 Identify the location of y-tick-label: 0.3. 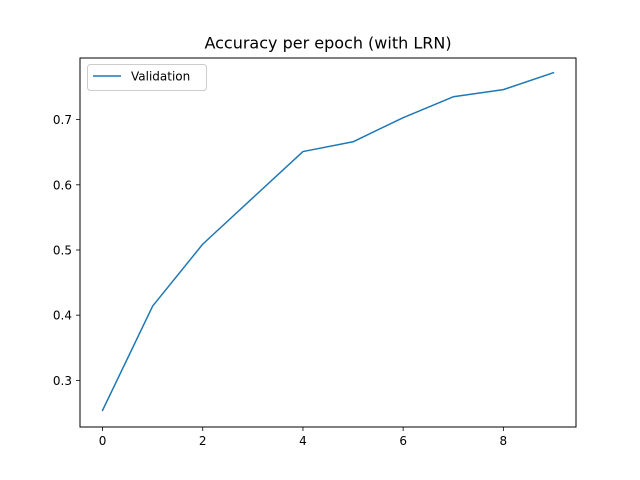
(62, 381).